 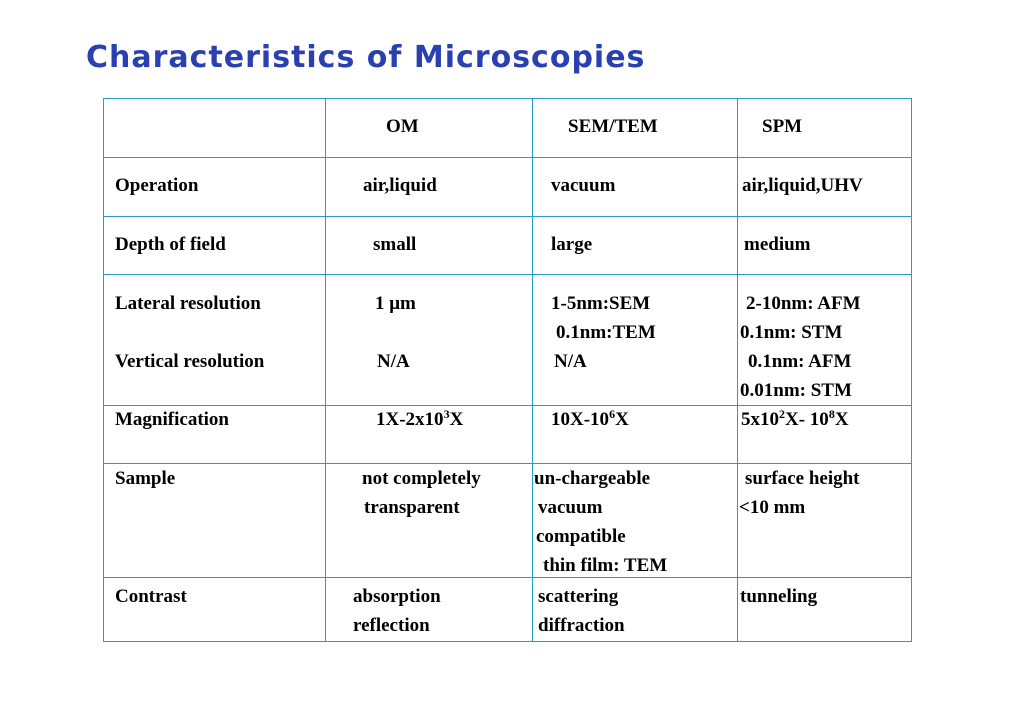 I want to click on cell-om-contrast: absorption reflection, so click(x=397, y=611).